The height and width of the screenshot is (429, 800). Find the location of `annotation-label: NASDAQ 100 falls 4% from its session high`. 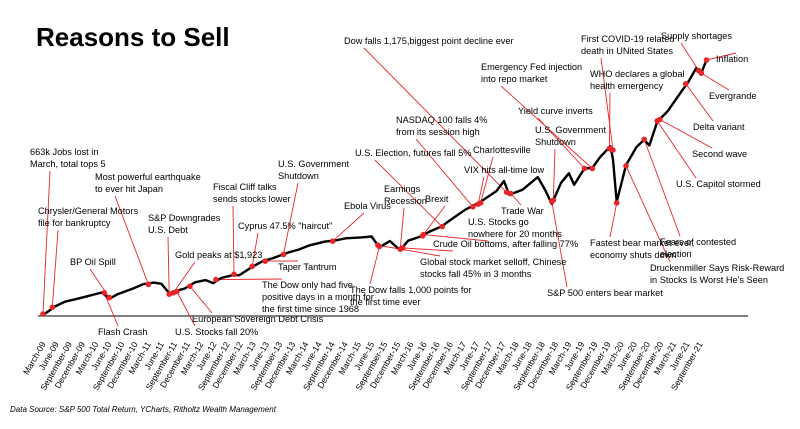

annotation-label: NASDAQ 100 falls 4% from its session high is located at coordinates (441, 126).